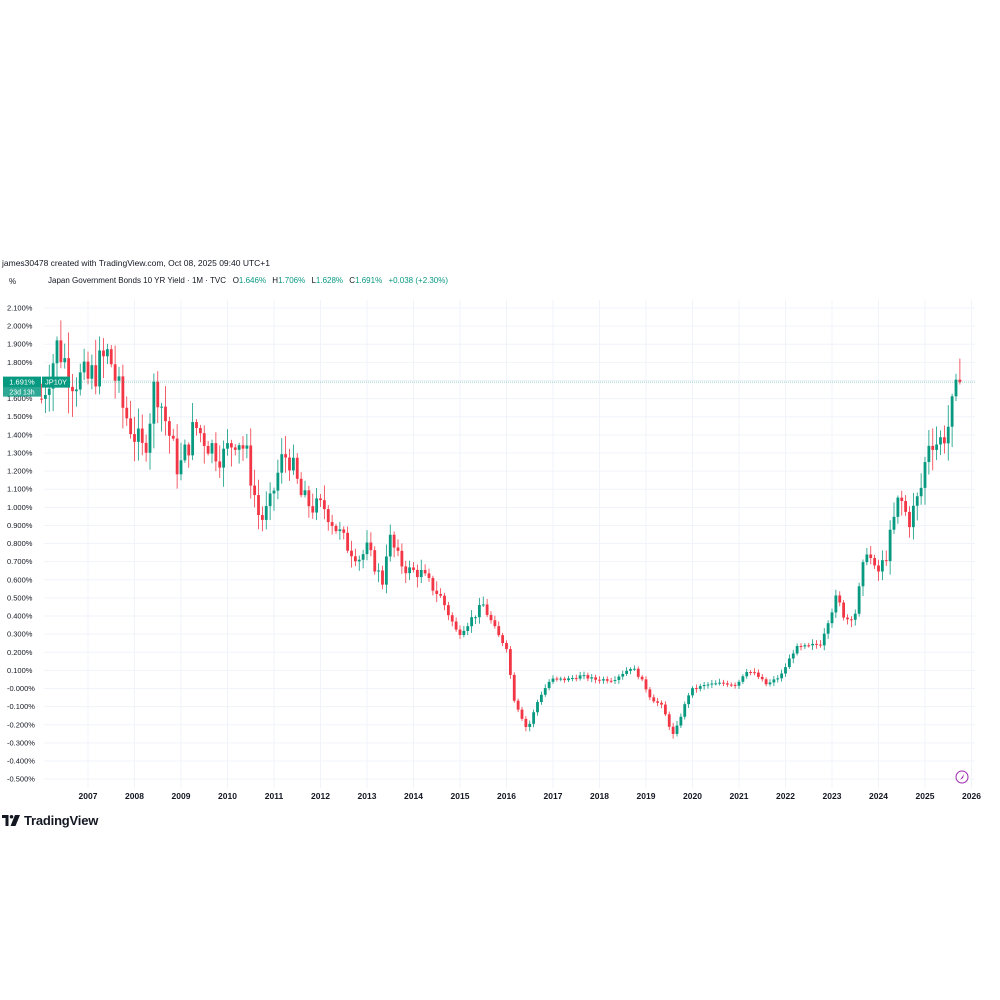 The height and width of the screenshot is (1000, 1000). Describe the element at coordinates (20, 416) in the screenshot. I see `y-tick-label: 1.500%` at that location.